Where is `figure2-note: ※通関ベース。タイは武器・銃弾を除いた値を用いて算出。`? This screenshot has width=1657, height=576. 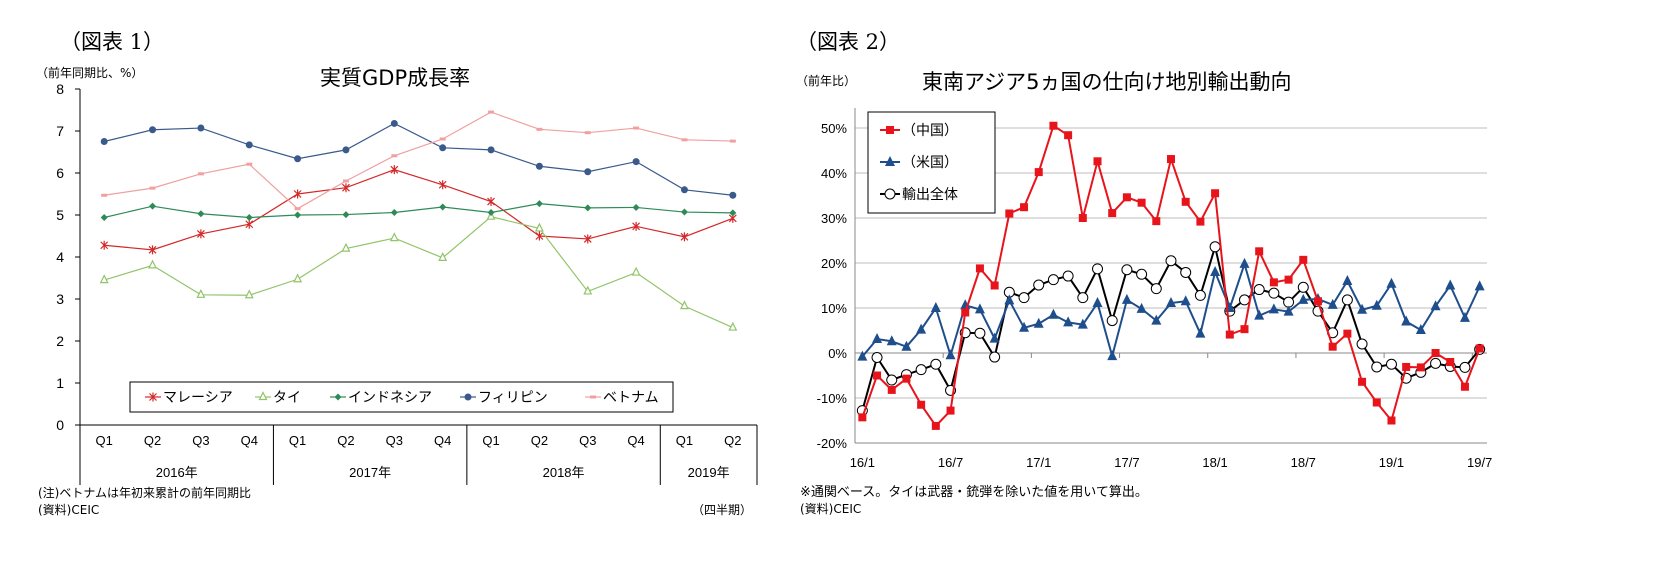
figure2-note: ※通関ベース。タイは武器・銃弾を除いた値を用いて算出。 is located at coordinates (974, 492).